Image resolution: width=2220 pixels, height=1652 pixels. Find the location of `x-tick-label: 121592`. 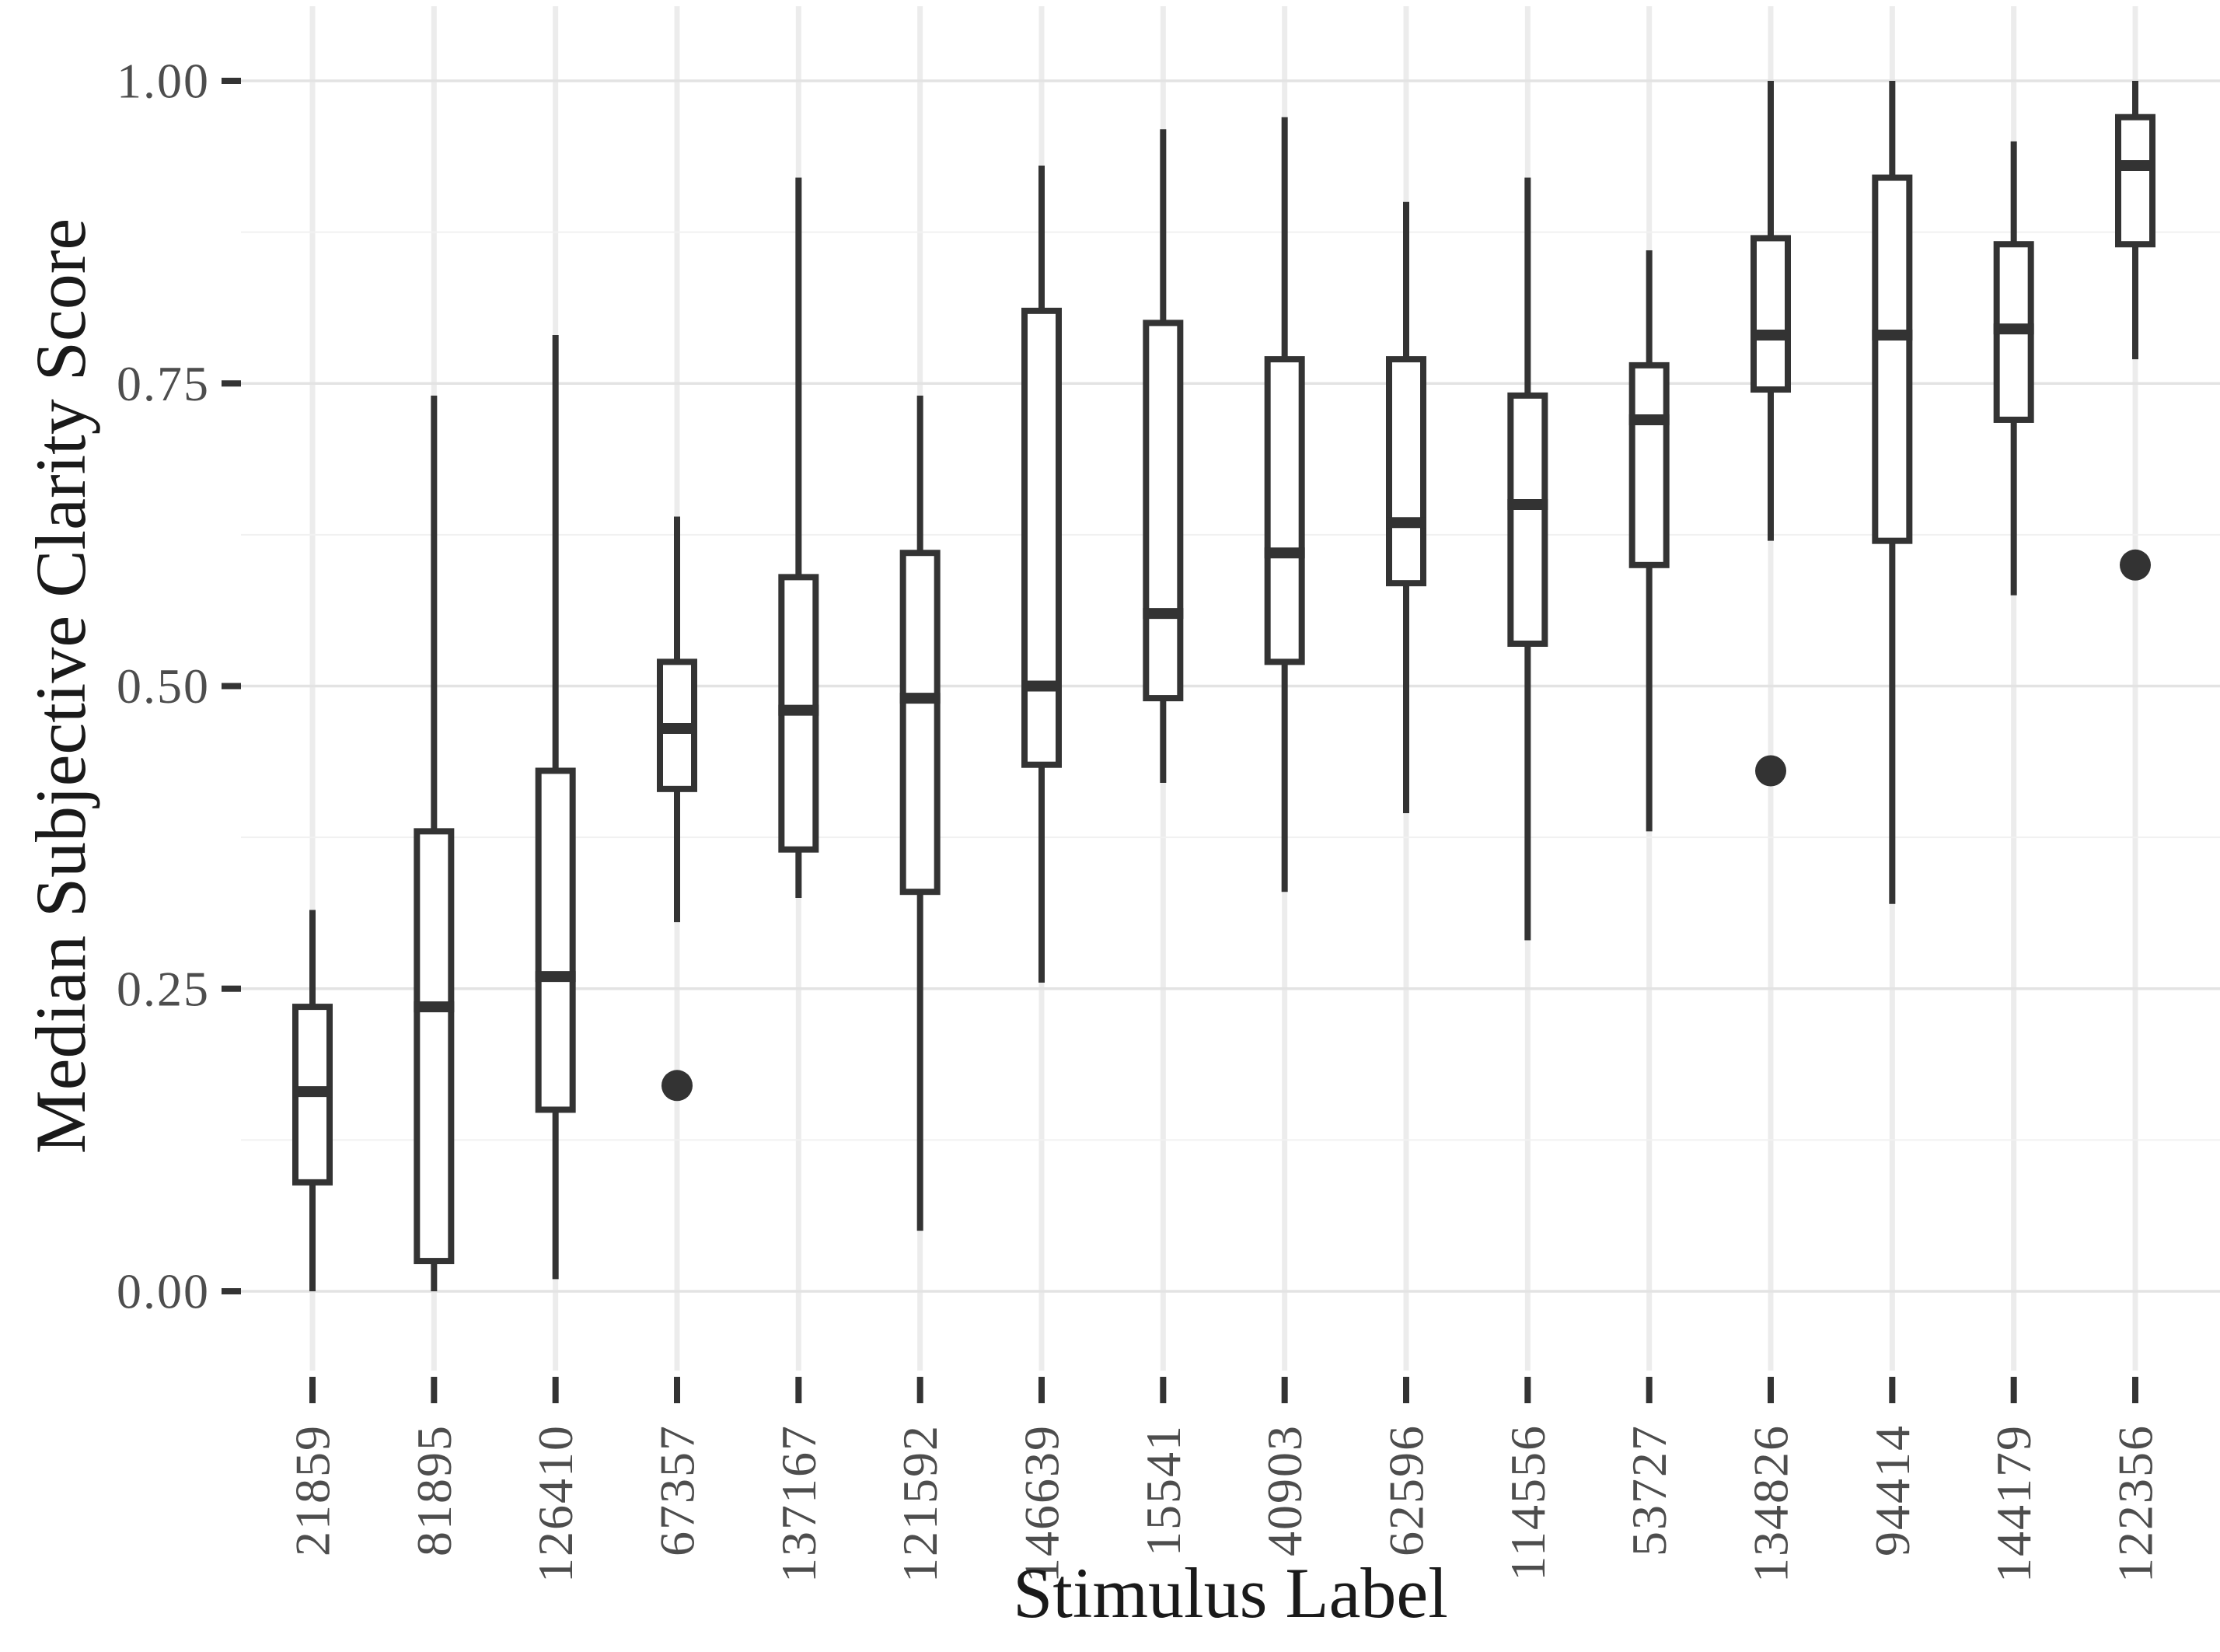

x-tick-label: 121592 is located at coordinates (920, 1503).